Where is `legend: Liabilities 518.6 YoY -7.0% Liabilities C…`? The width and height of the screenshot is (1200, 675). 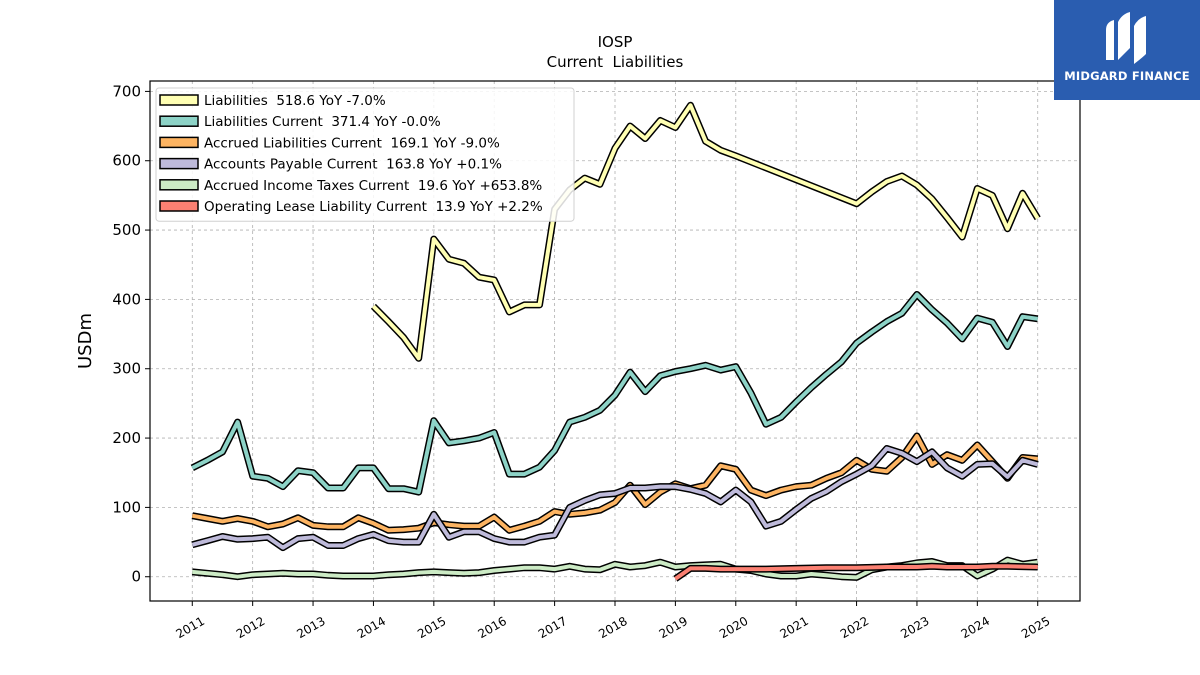
legend: Liabilities 518.6 YoY -7.0% Liabilities C… is located at coordinates (365, 154).